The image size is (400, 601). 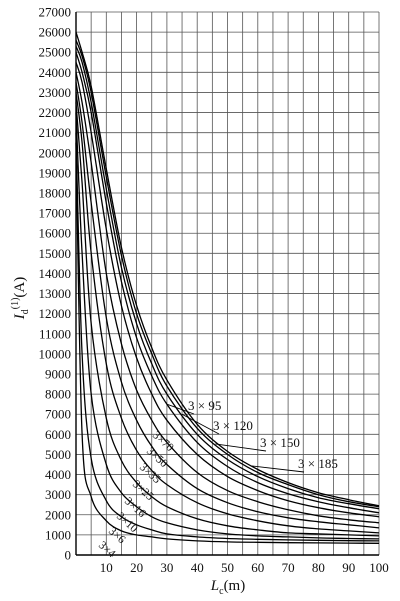 What do you see at coordinates (58, 514) in the screenshot?
I see `y-tick-label: 2000` at bounding box center [58, 514].